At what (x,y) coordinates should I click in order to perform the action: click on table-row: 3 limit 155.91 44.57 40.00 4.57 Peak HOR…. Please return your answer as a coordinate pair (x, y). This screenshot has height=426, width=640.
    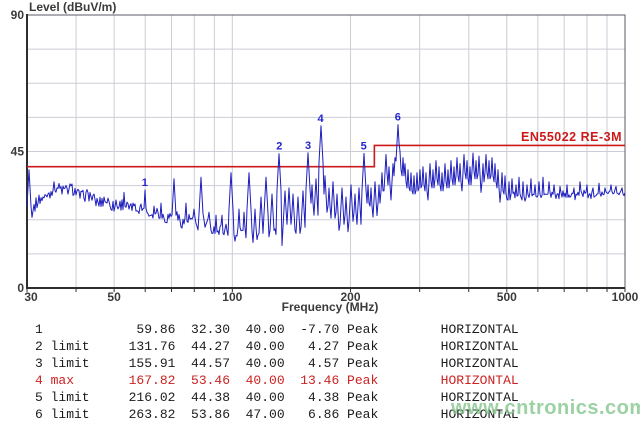
    Looking at the image, I should click on (277, 363).